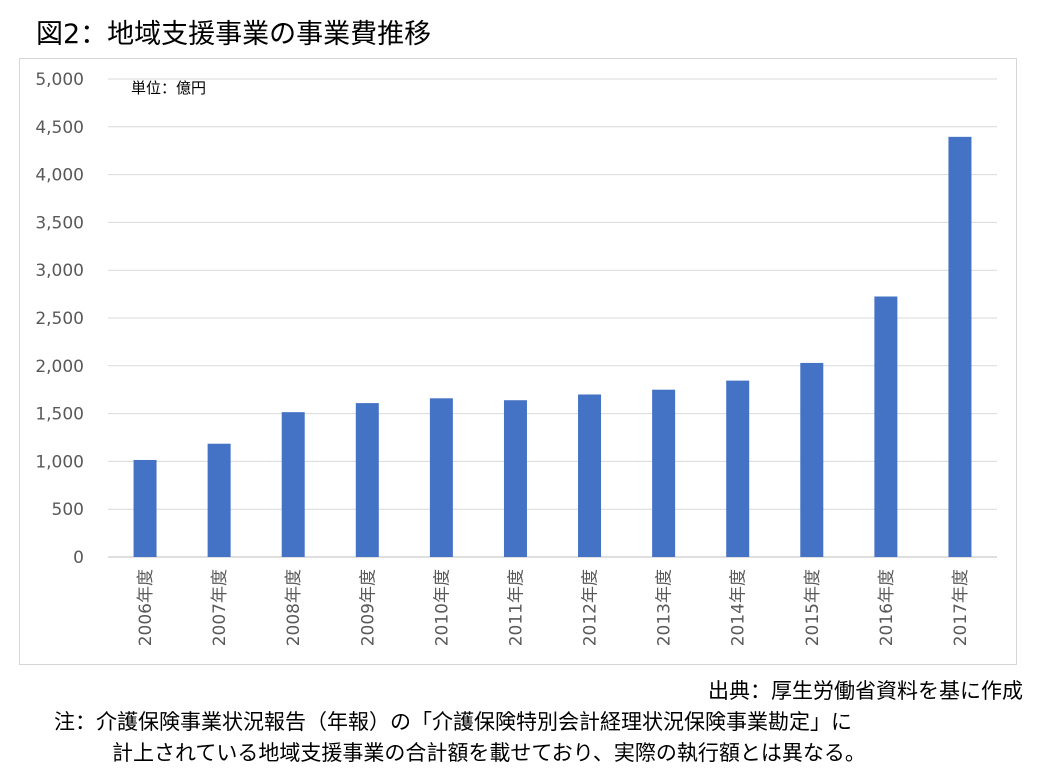 The height and width of the screenshot is (778, 1051). I want to click on x-tick-label: 2015年度, so click(813, 607).